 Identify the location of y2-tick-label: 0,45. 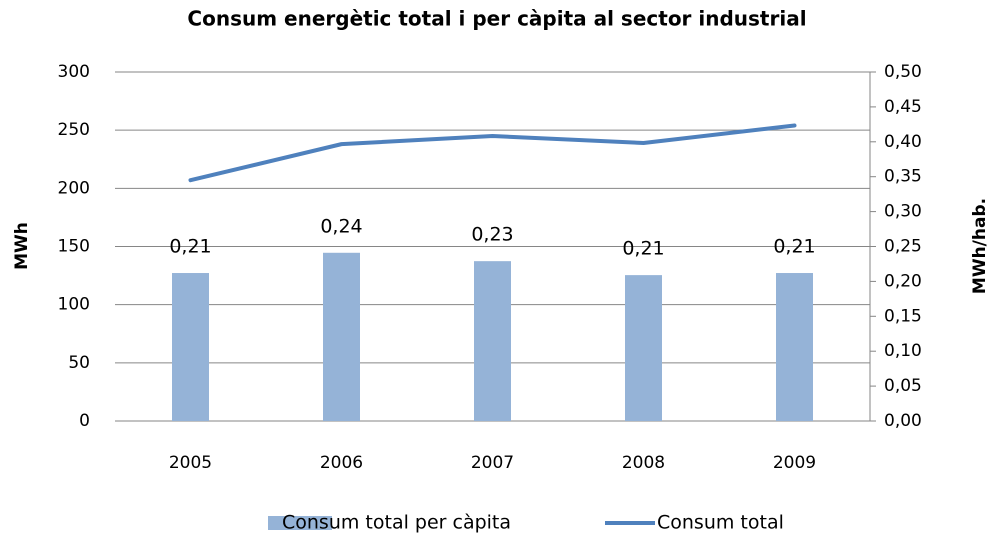
(903, 107).